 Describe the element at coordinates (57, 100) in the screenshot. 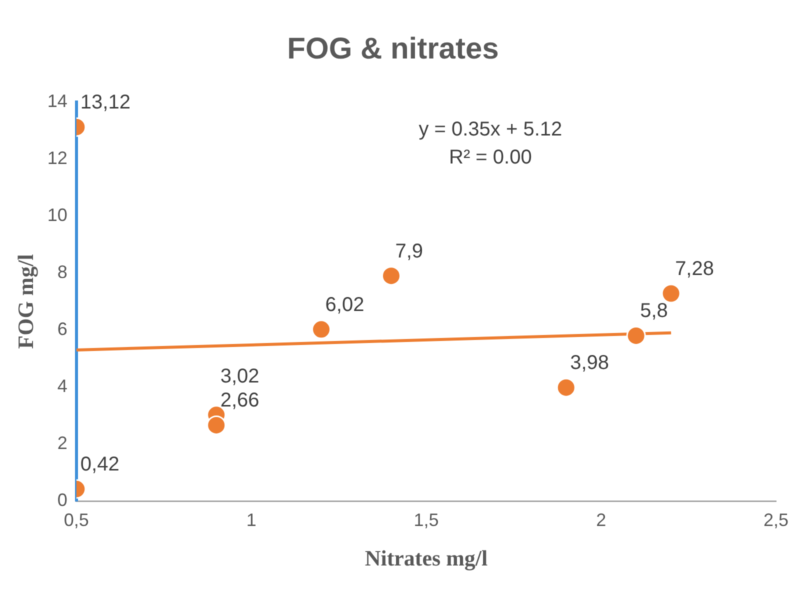

I see `y-tick-label: 14` at that location.